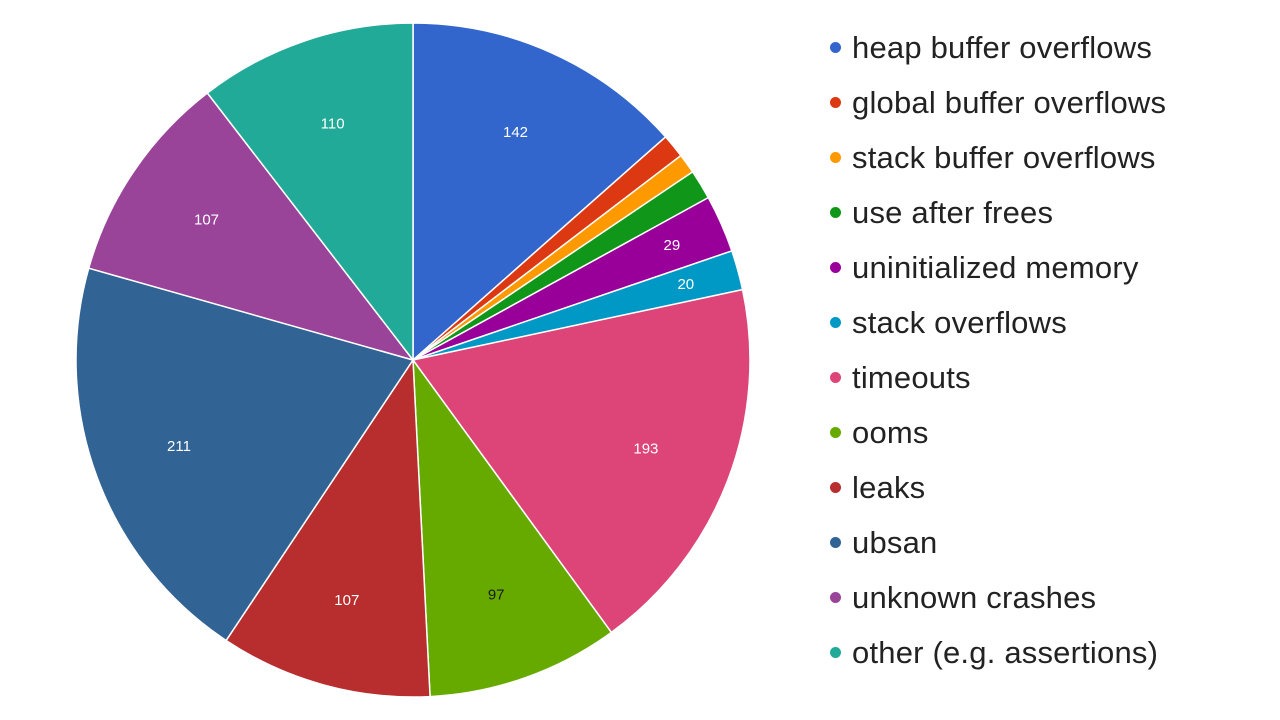 The image size is (1280, 720). What do you see at coordinates (1009, 102) in the screenshot?
I see `legend-label: global buffer overflows` at bounding box center [1009, 102].